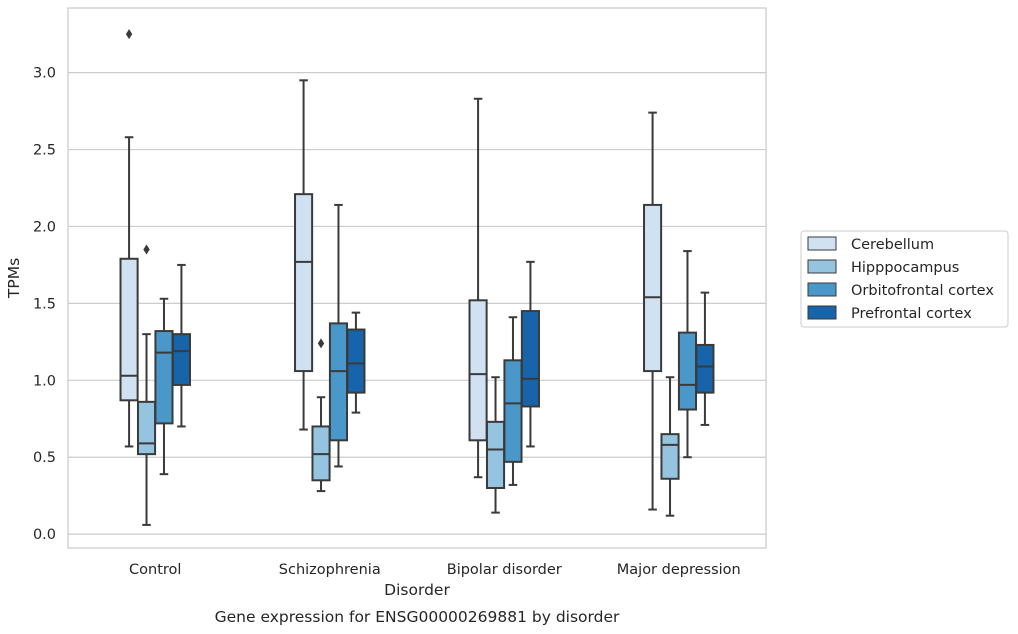  Describe the element at coordinates (417, 590) in the screenshot. I see `x-axis-title: Disorder` at that location.